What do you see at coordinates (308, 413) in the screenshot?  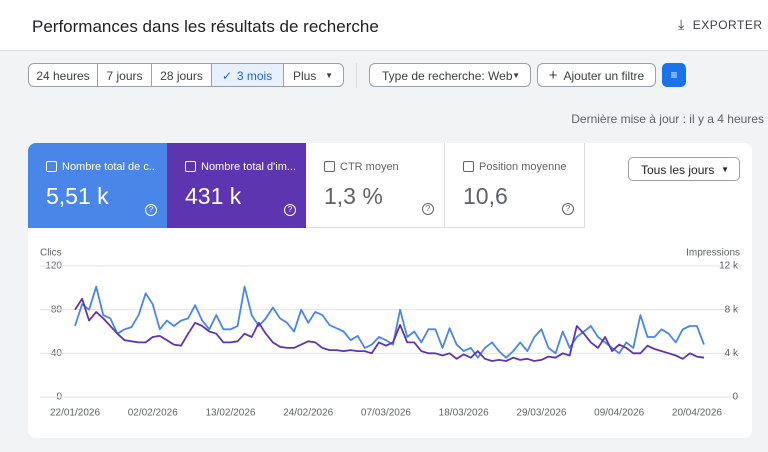 I see `x-tick-label: 24/02/2026` at bounding box center [308, 413].